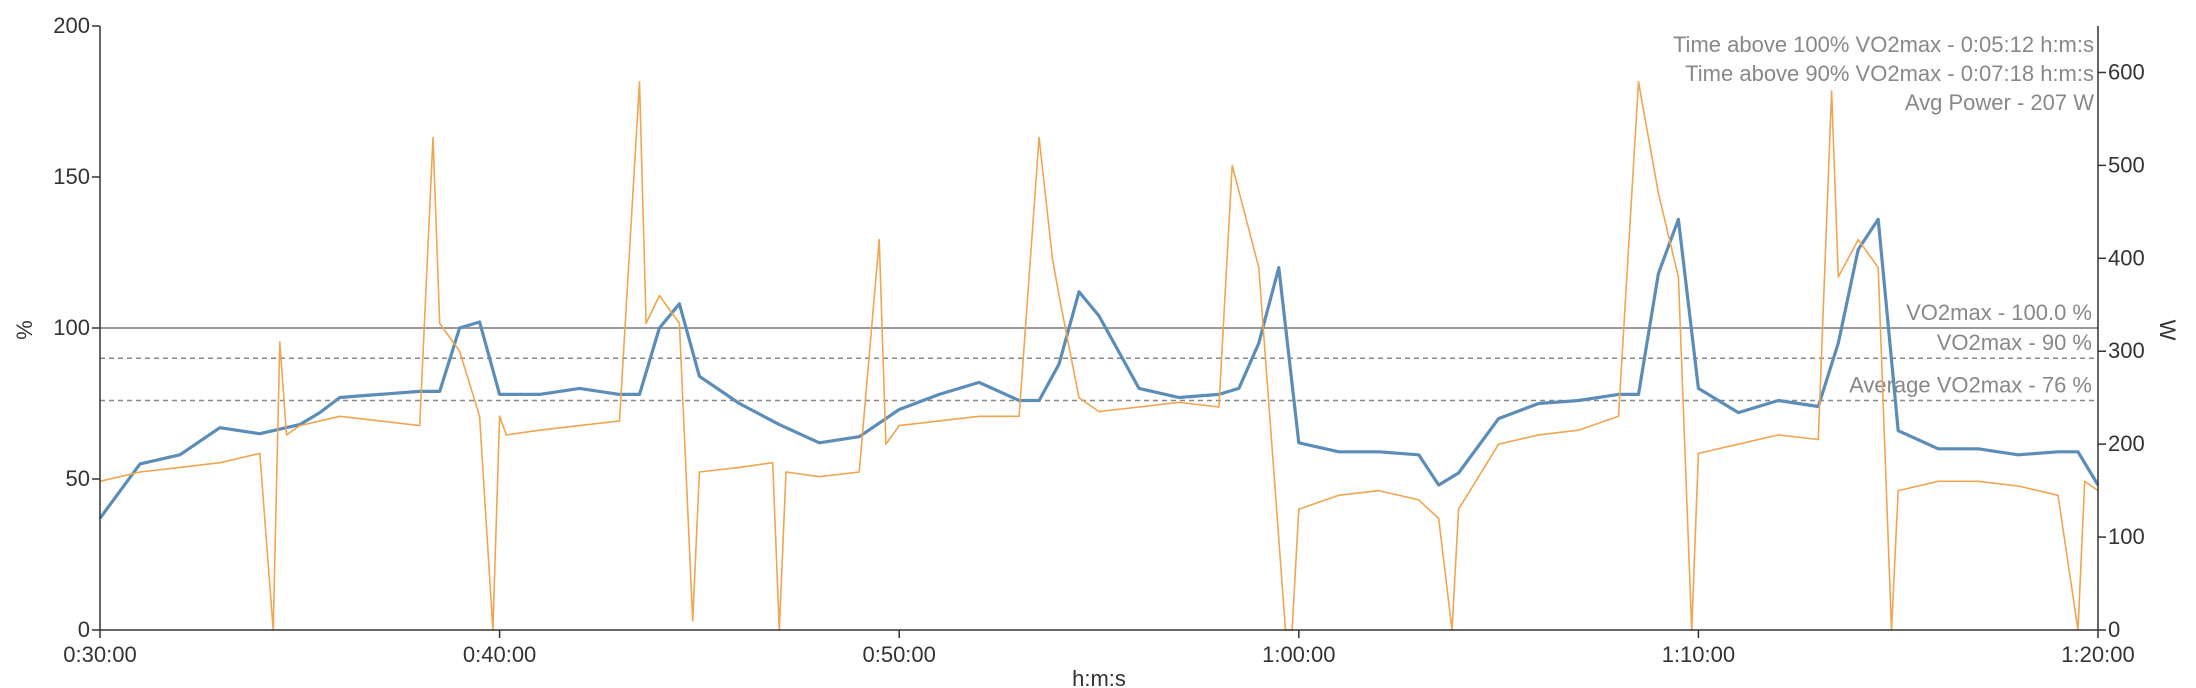 The width and height of the screenshot is (2196, 688). Describe the element at coordinates (2014, 342) in the screenshot. I see `reference-line-label: VO2max - 90 %` at that location.